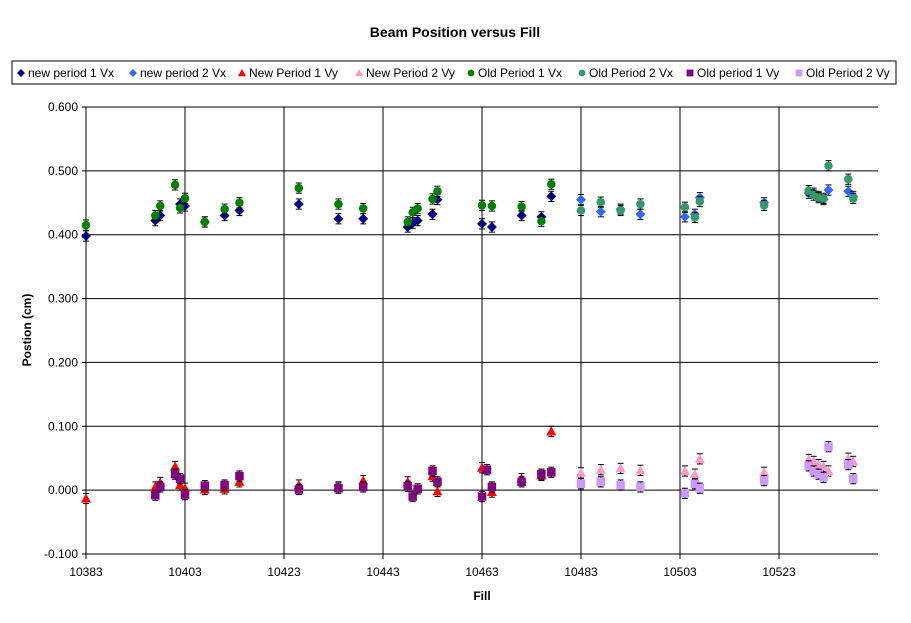 Image resolution: width=911 pixels, height=623 pixels. Describe the element at coordinates (353, 483) in the screenshot. I see `series-old-period-1-vy` at that location.